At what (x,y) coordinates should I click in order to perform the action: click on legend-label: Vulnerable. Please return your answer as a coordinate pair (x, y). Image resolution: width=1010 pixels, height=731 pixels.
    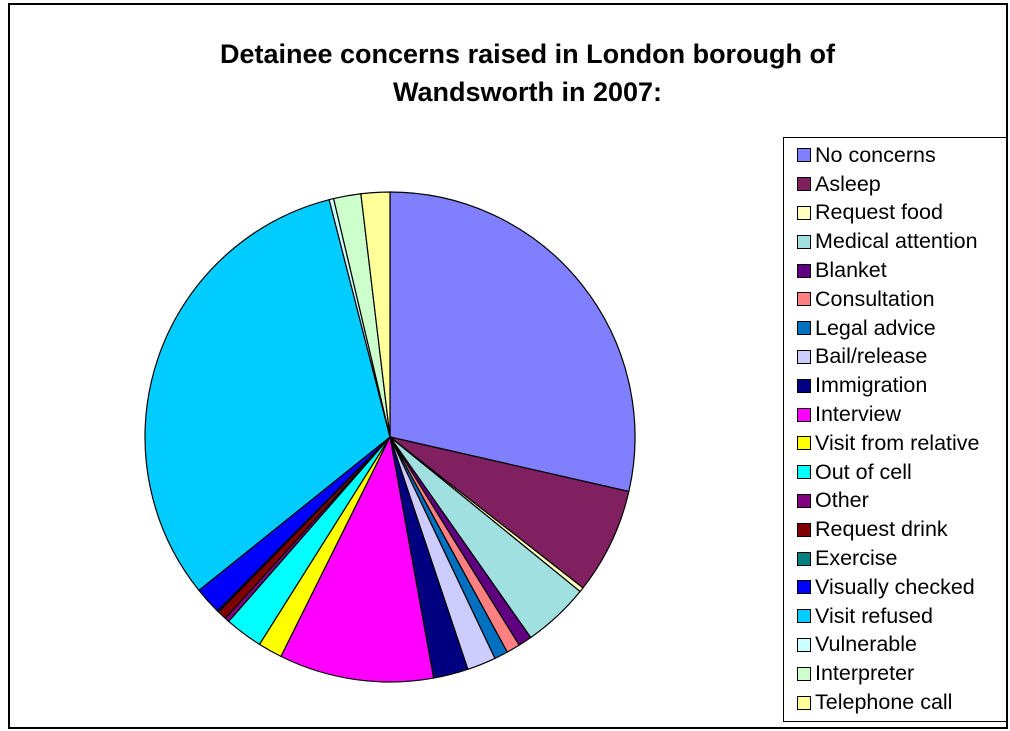
    Looking at the image, I should click on (866, 644).